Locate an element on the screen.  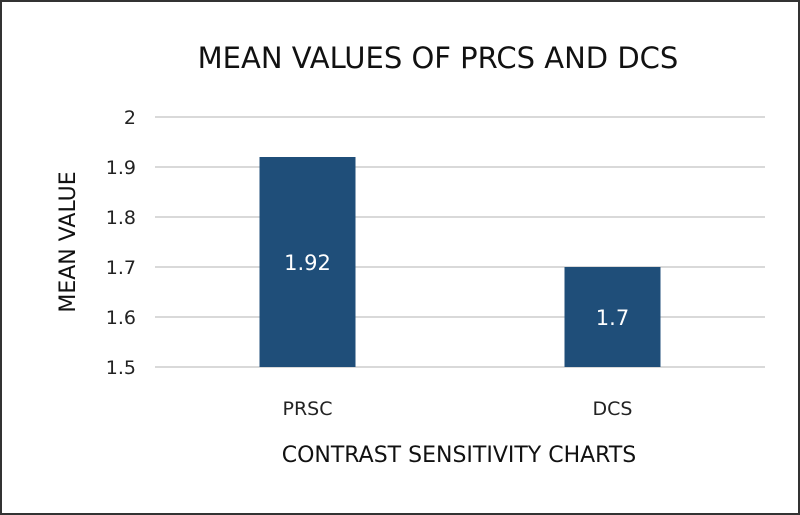
data-labels: 1.92 1.7 is located at coordinates (456, 290).